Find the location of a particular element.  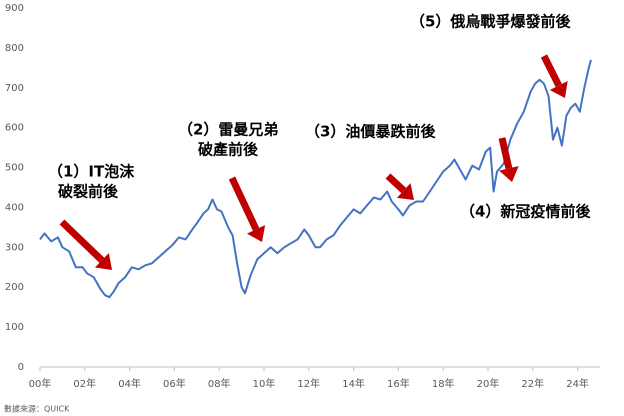

x-tick-label: 10年 is located at coordinates (264, 383).